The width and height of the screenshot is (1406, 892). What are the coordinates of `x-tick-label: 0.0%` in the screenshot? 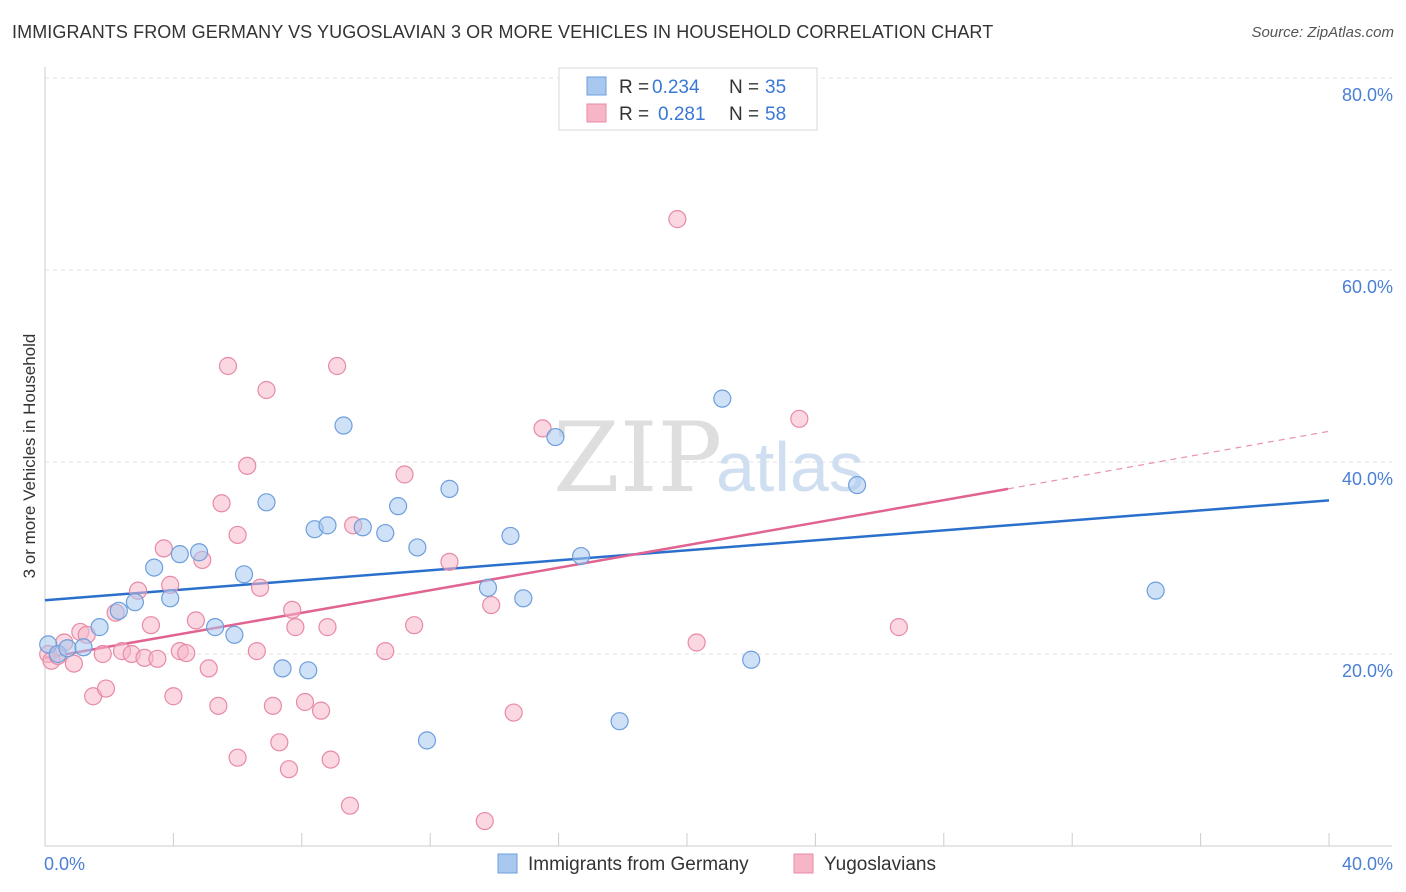 It's located at (64, 864).